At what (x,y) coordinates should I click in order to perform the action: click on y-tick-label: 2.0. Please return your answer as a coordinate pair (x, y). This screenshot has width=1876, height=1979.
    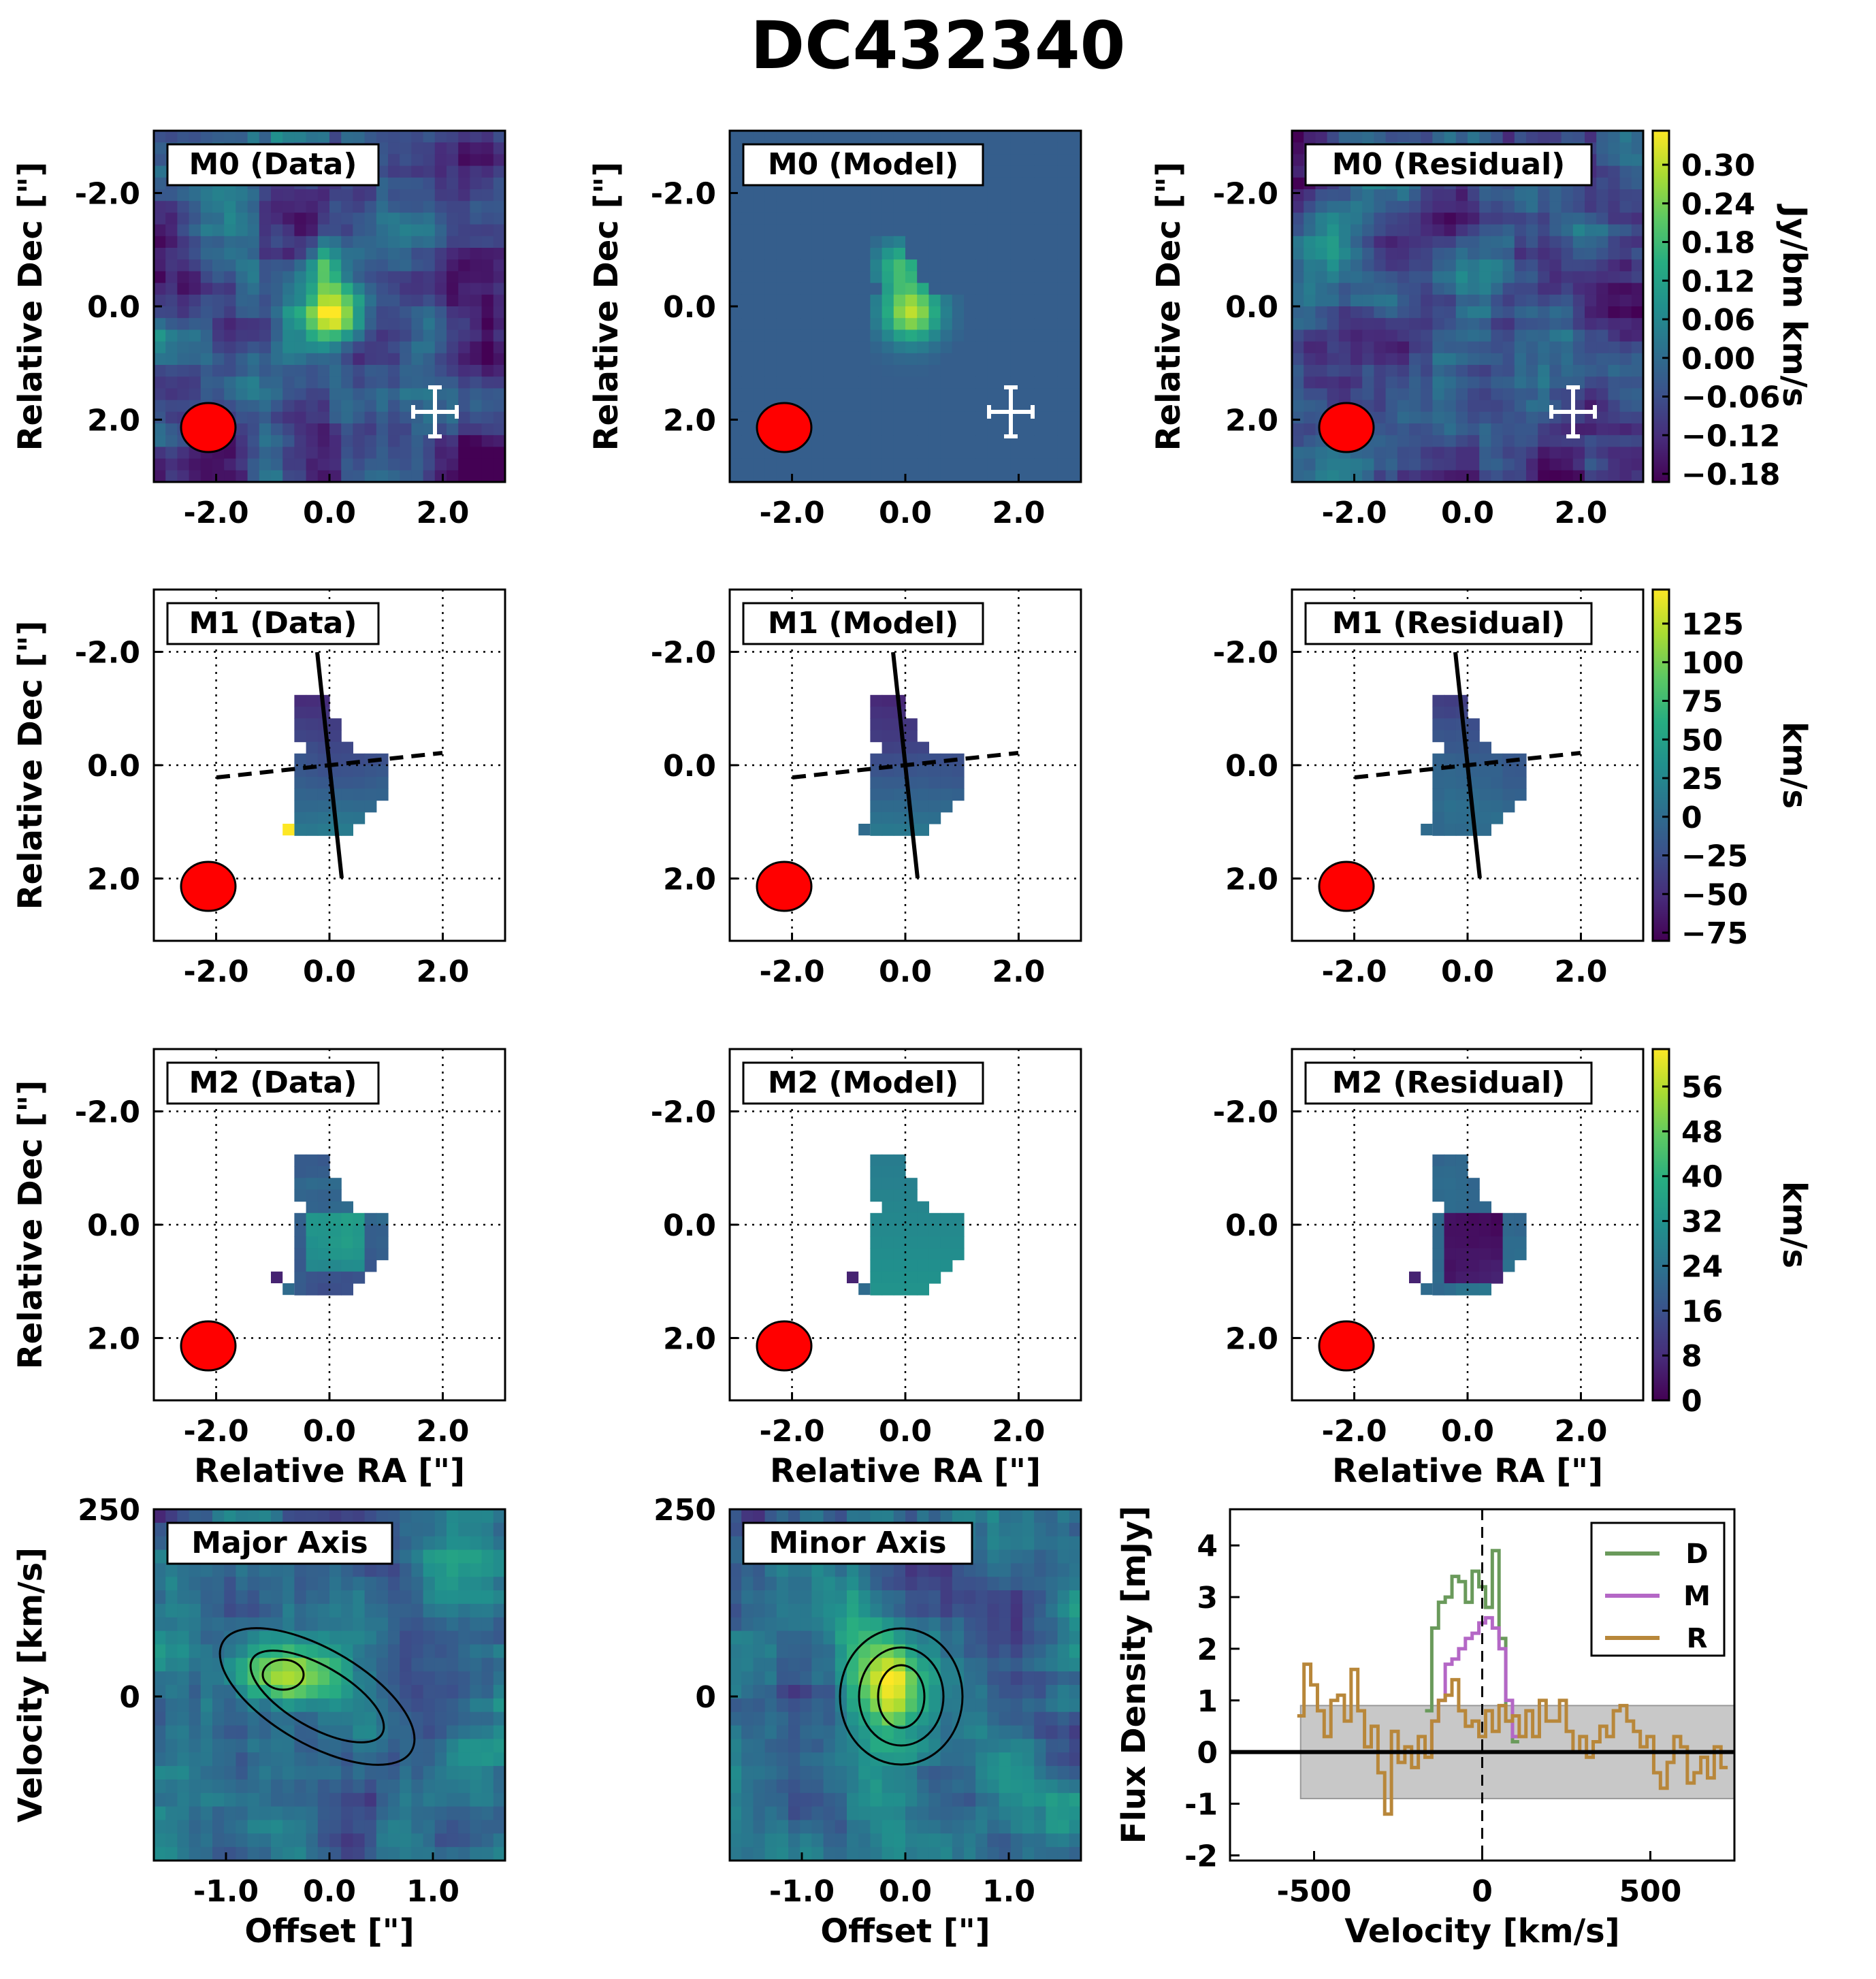
    Looking at the image, I should click on (1251, 879).